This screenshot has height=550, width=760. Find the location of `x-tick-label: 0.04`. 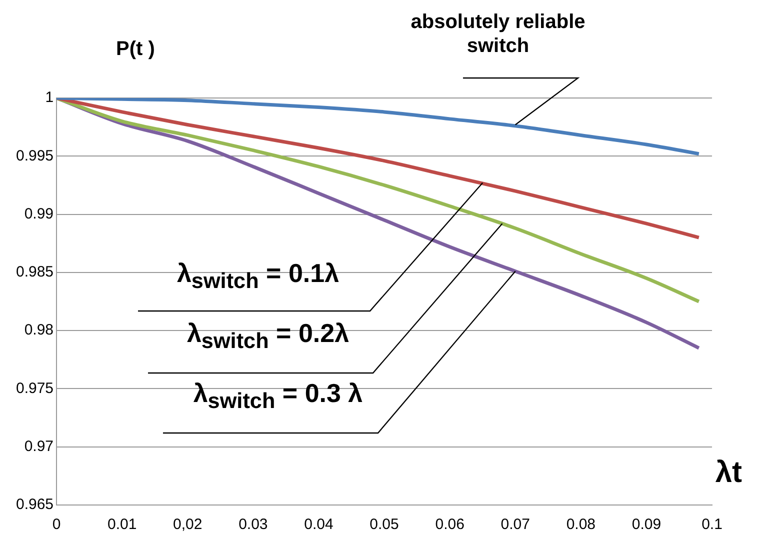

x-tick-label: 0.04 is located at coordinates (319, 525).